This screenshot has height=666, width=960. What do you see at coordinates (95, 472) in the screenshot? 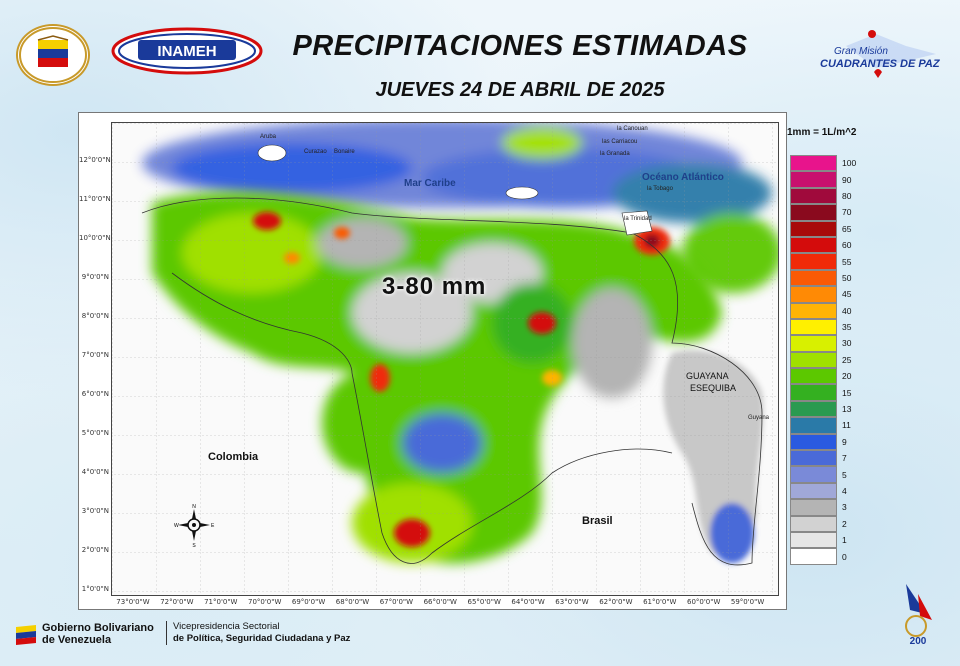
I see `lat-tick-label: 4°0'0"N` at bounding box center [95, 472].